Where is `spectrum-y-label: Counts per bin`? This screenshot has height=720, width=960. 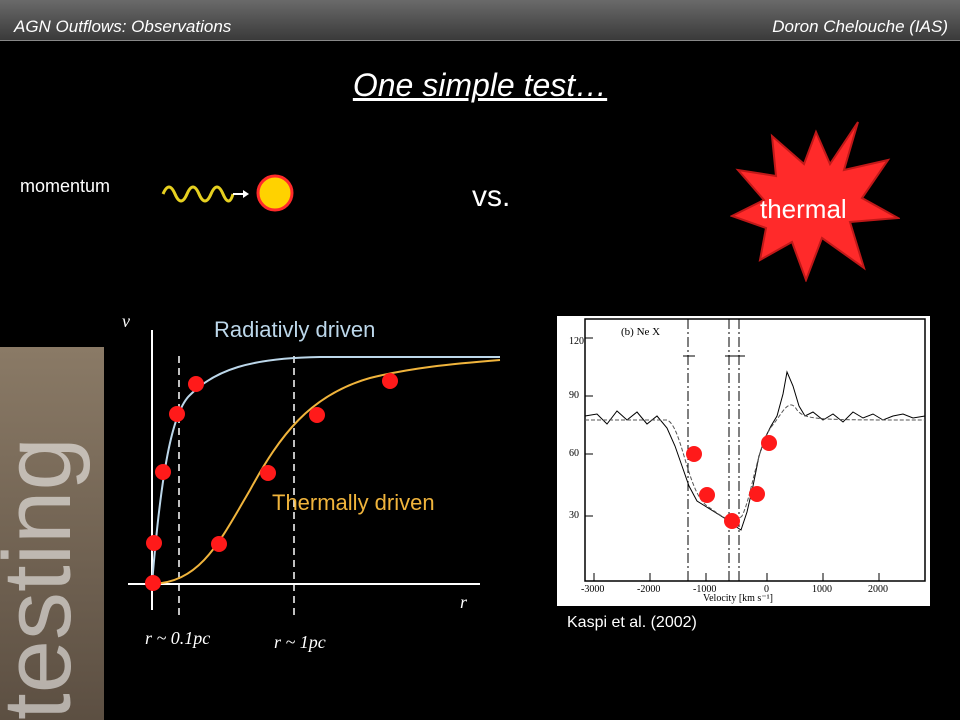
spectrum-y-label: Counts per bin is located at coordinates (542, 439).